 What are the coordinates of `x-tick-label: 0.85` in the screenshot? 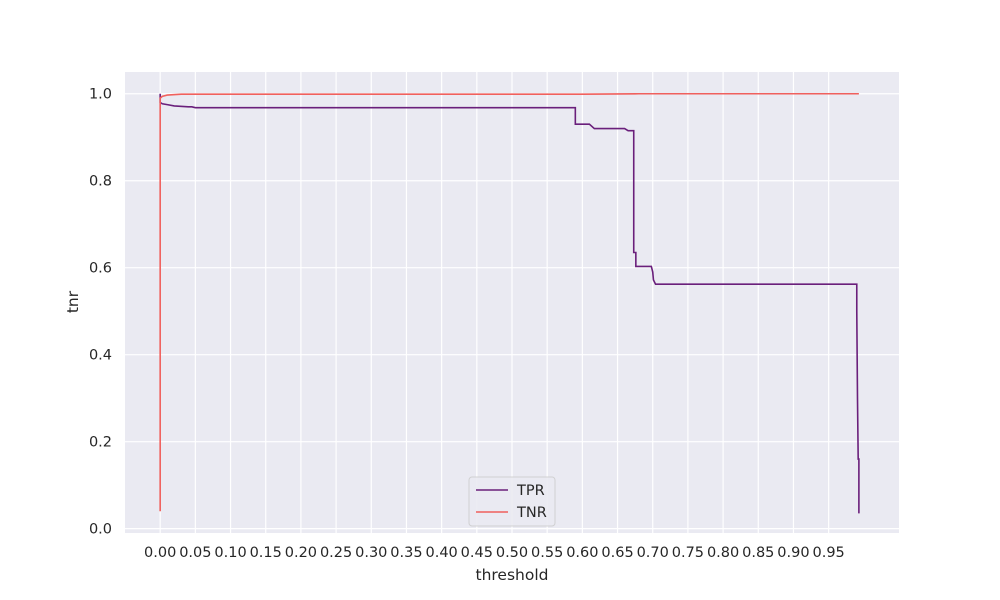 It's located at (758, 553).